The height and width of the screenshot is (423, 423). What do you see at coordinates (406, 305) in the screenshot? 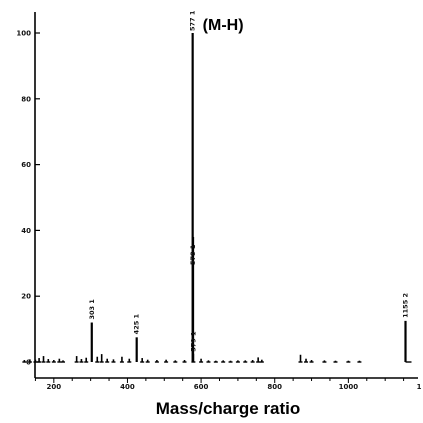
I see `peak-data-label: 1155 2` at bounding box center [406, 305].